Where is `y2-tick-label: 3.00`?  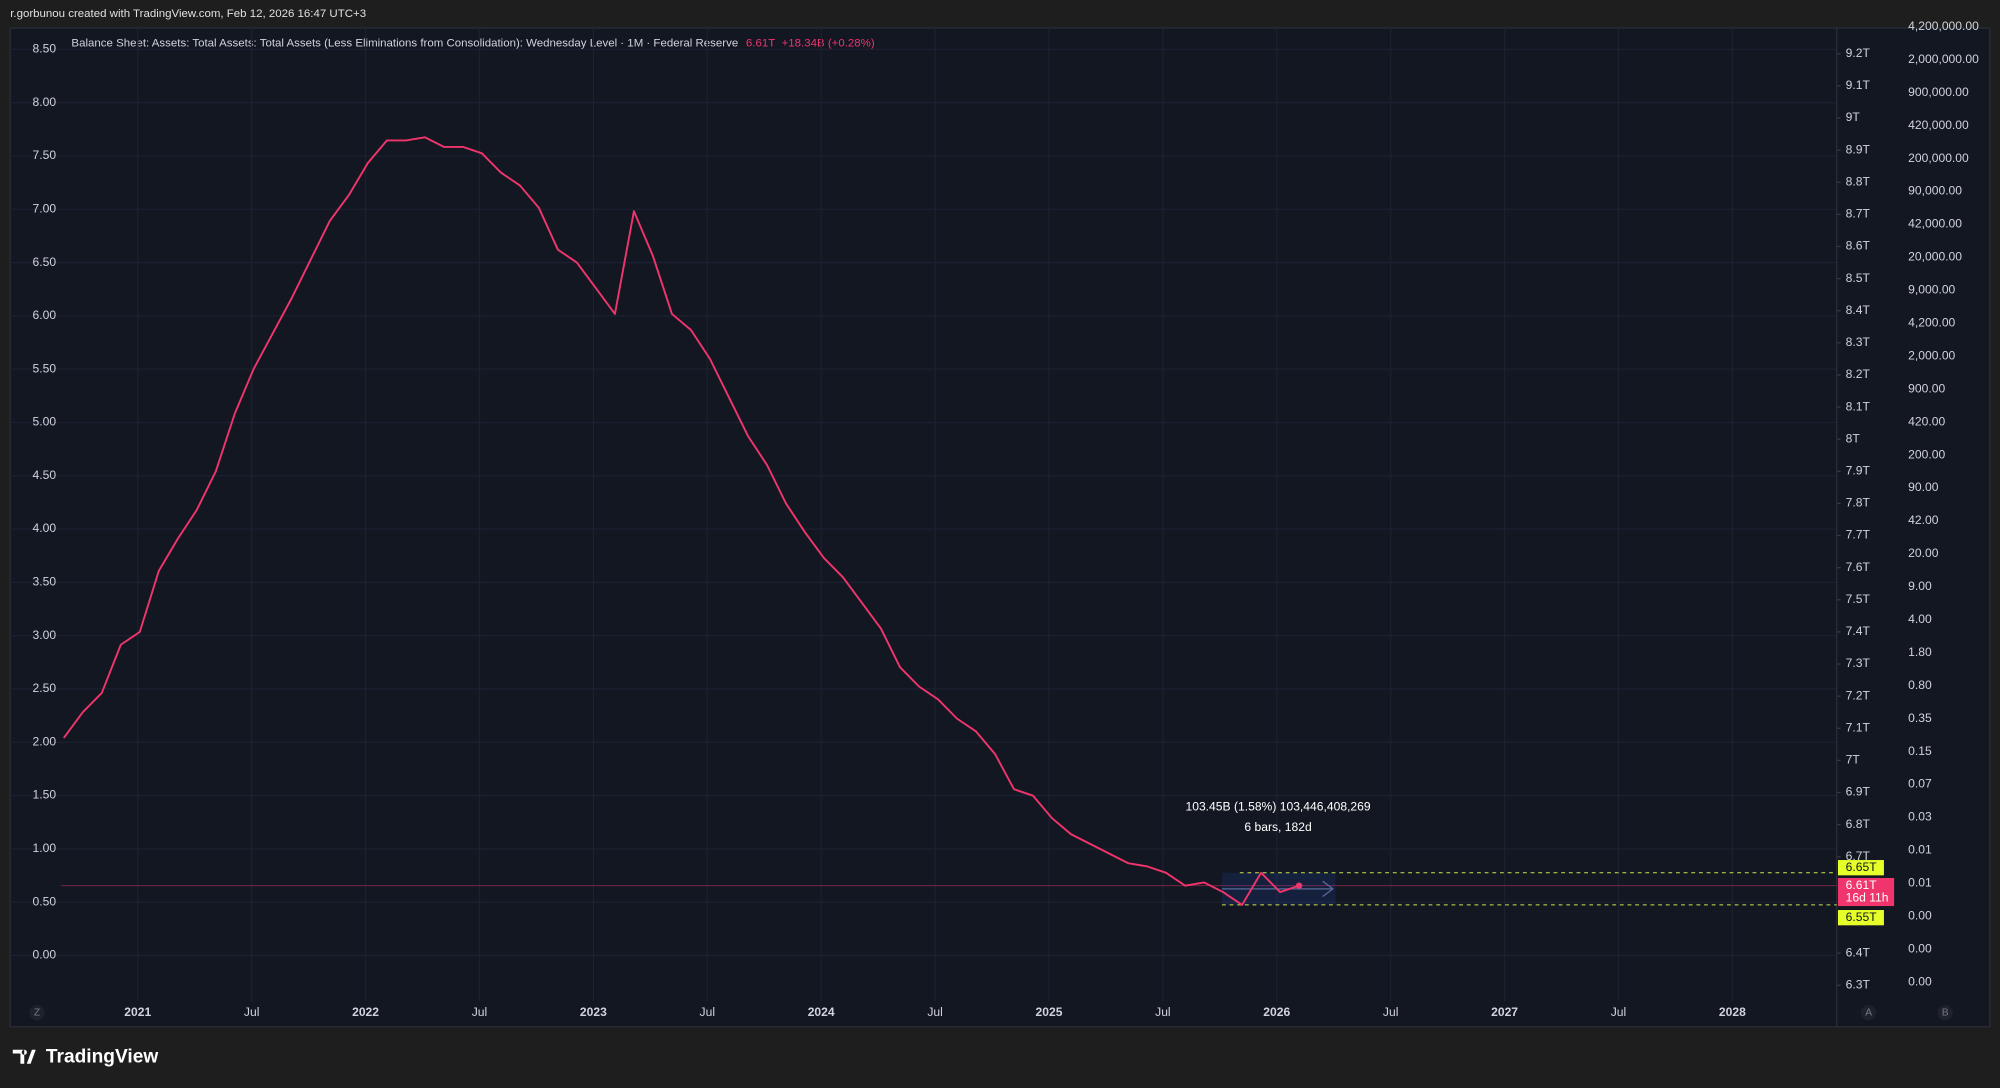 y2-tick-label: 3.00 is located at coordinates (45, 635).